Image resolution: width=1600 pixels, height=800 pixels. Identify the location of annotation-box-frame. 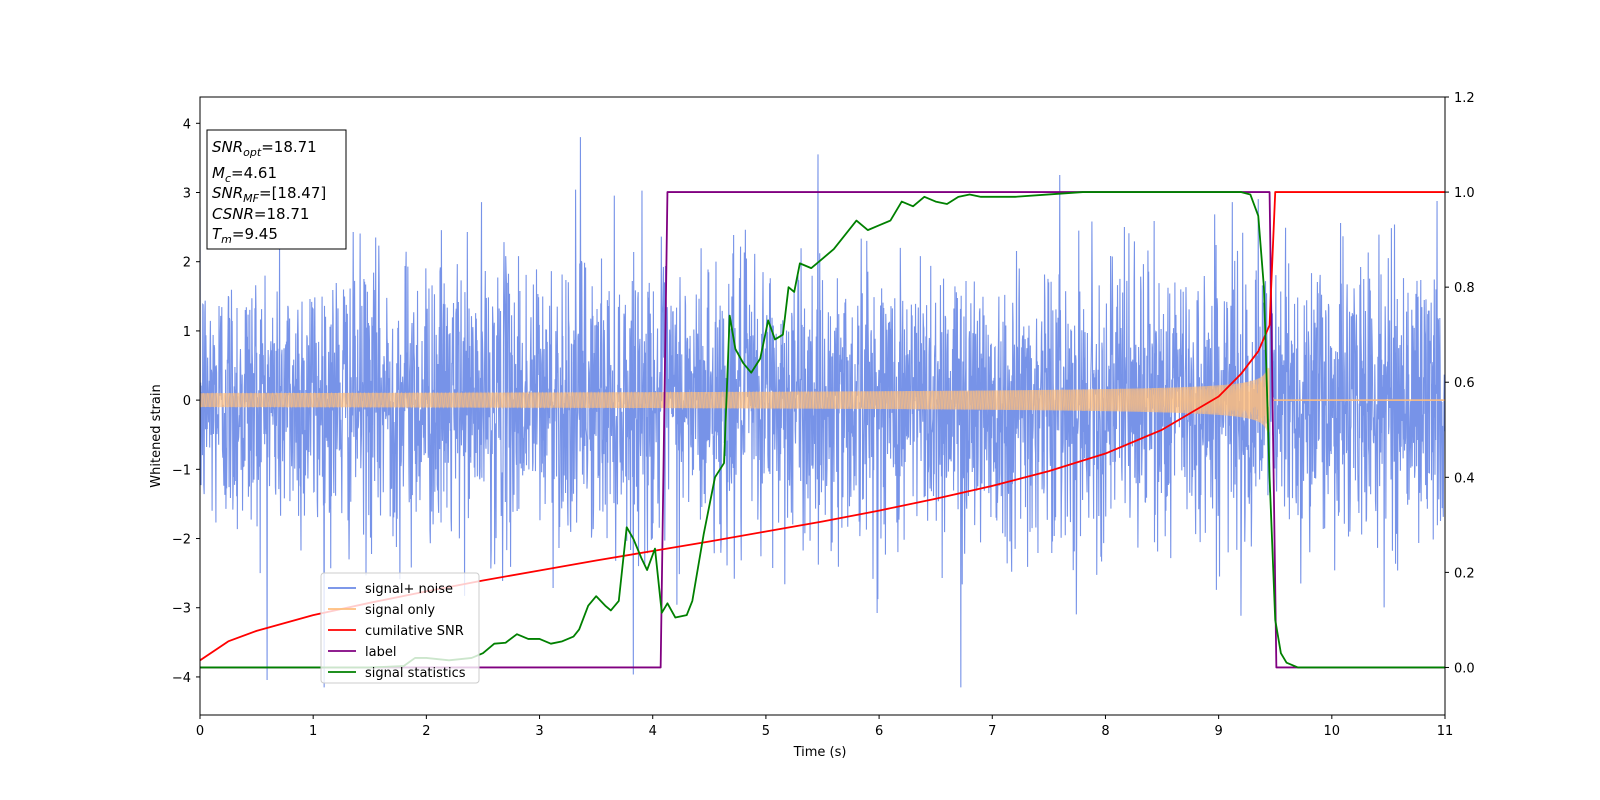
(276, 189).